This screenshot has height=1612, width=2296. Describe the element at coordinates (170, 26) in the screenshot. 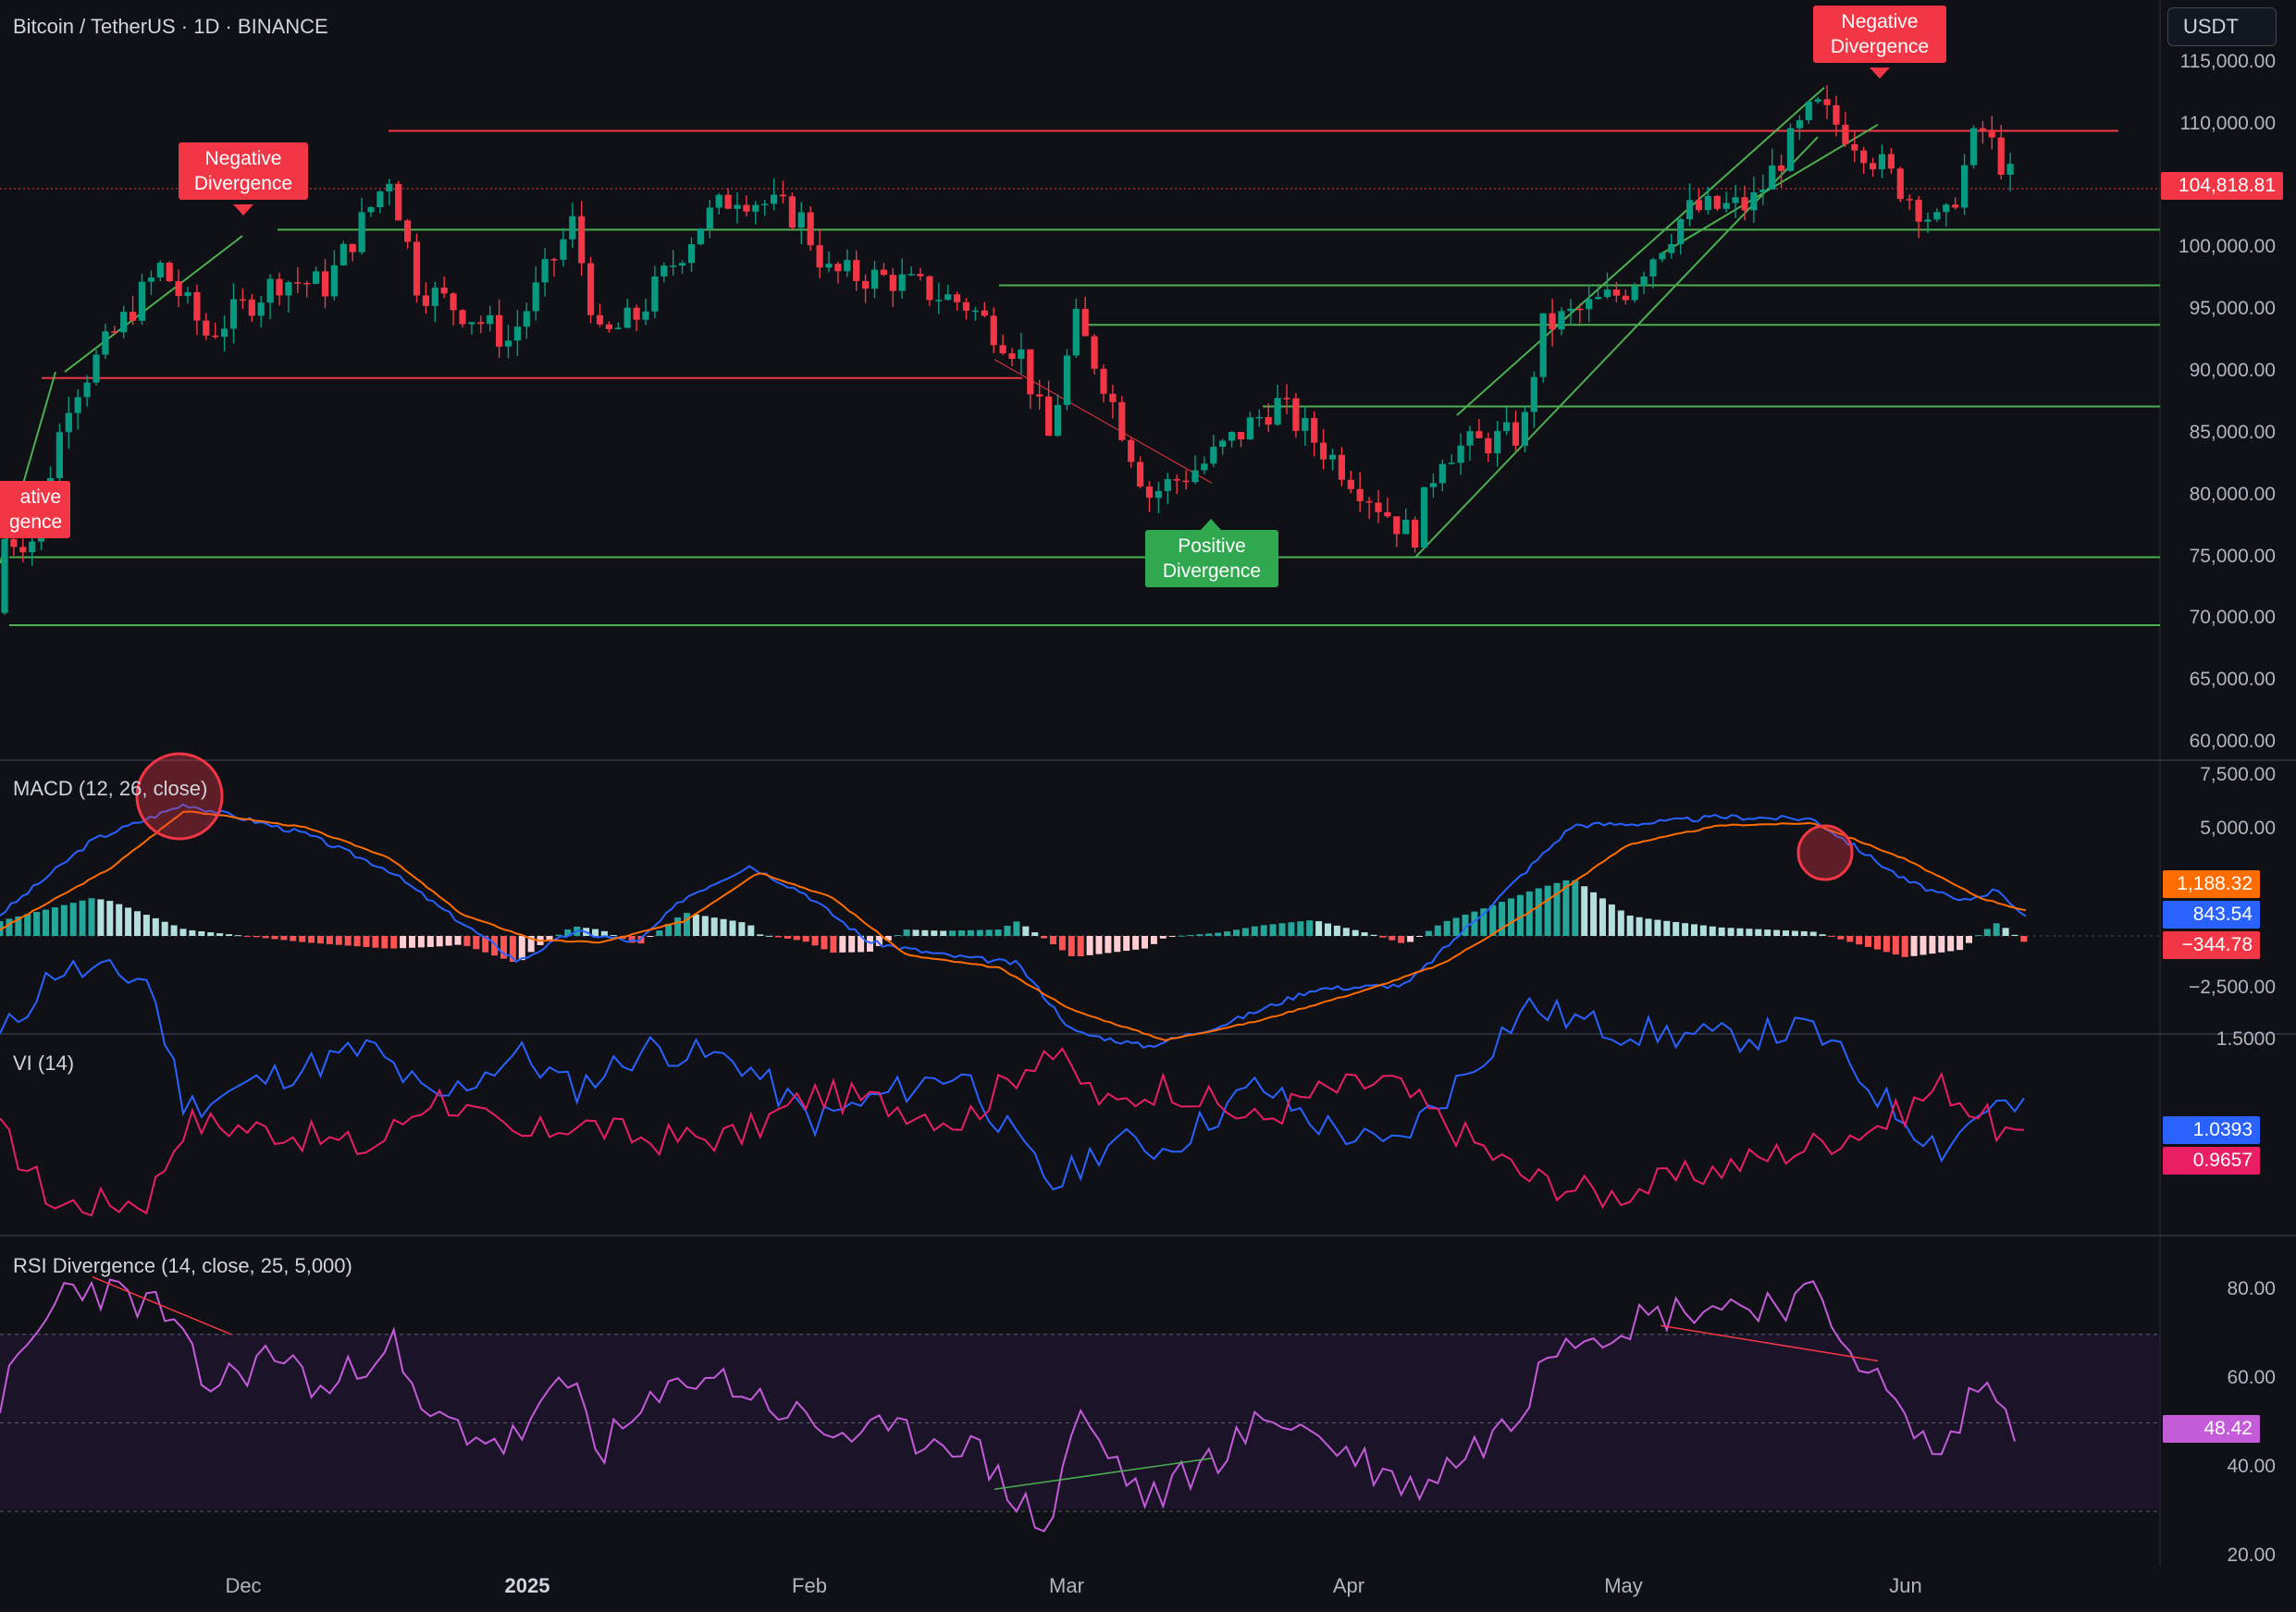

I see `symbol-title: Bitcoin / TetherUS · 1D · BINANCE` at that location.